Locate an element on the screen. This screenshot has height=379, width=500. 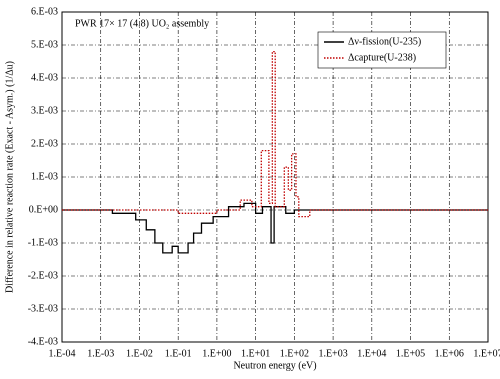
x-tick-label: 1.E+03 is located at coordinates (332, 353).